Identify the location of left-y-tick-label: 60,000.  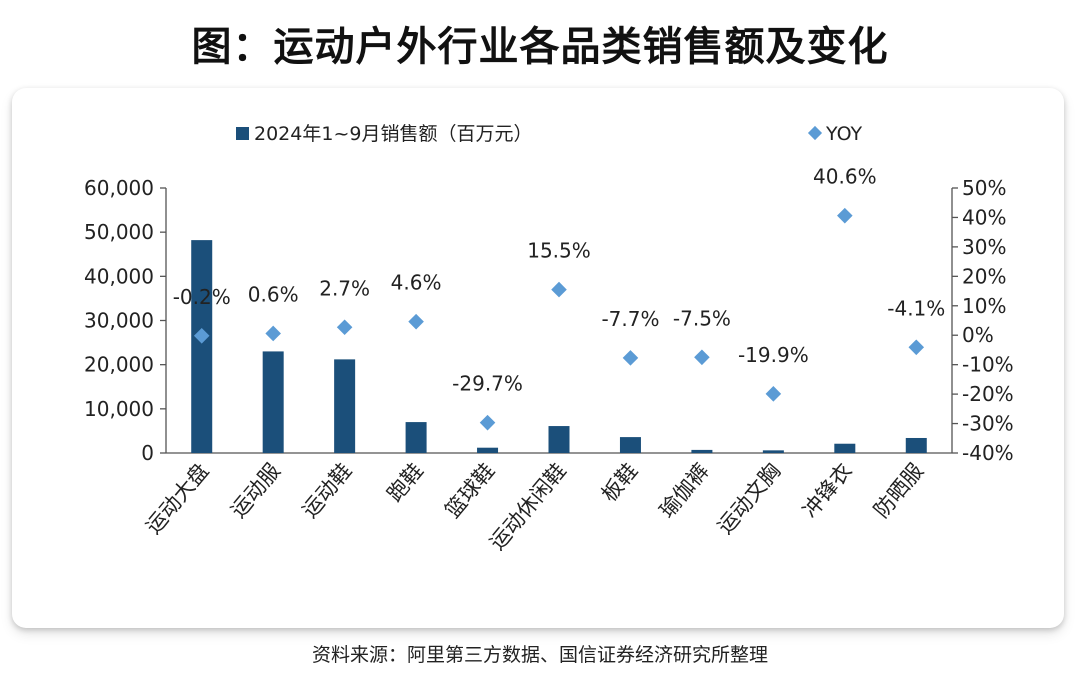
(119, 188).